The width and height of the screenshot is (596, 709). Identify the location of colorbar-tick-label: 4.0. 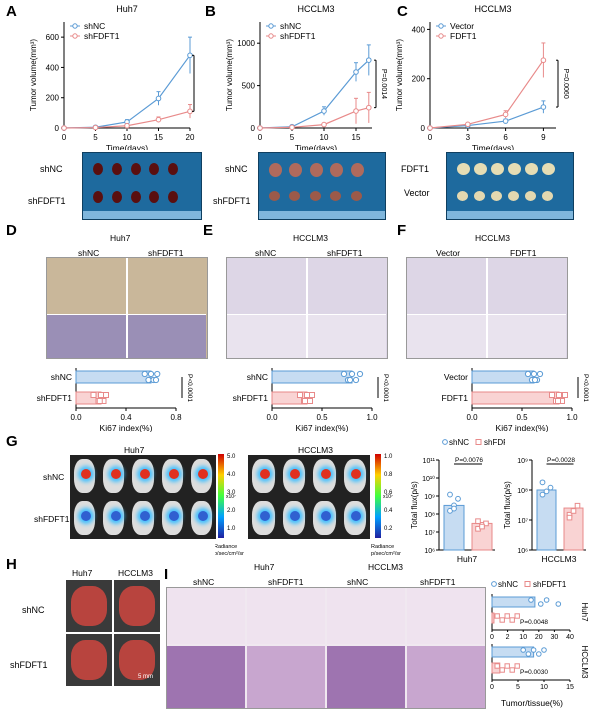
(231, 475).